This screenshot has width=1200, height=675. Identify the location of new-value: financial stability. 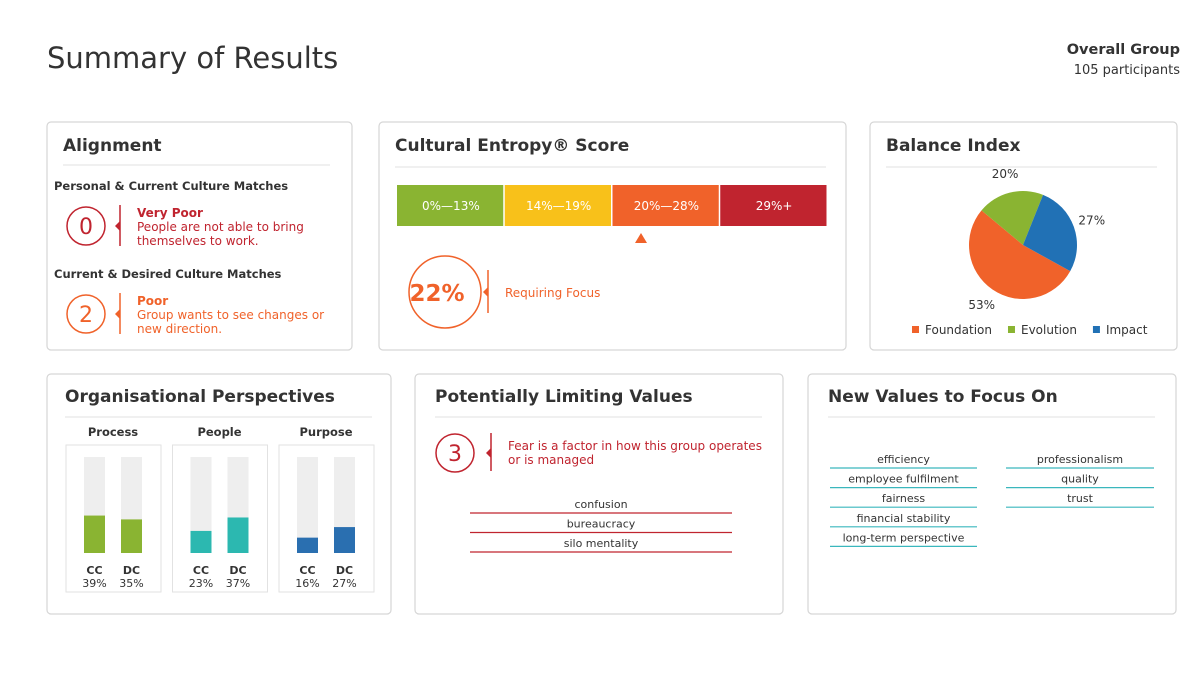
(904, 518).